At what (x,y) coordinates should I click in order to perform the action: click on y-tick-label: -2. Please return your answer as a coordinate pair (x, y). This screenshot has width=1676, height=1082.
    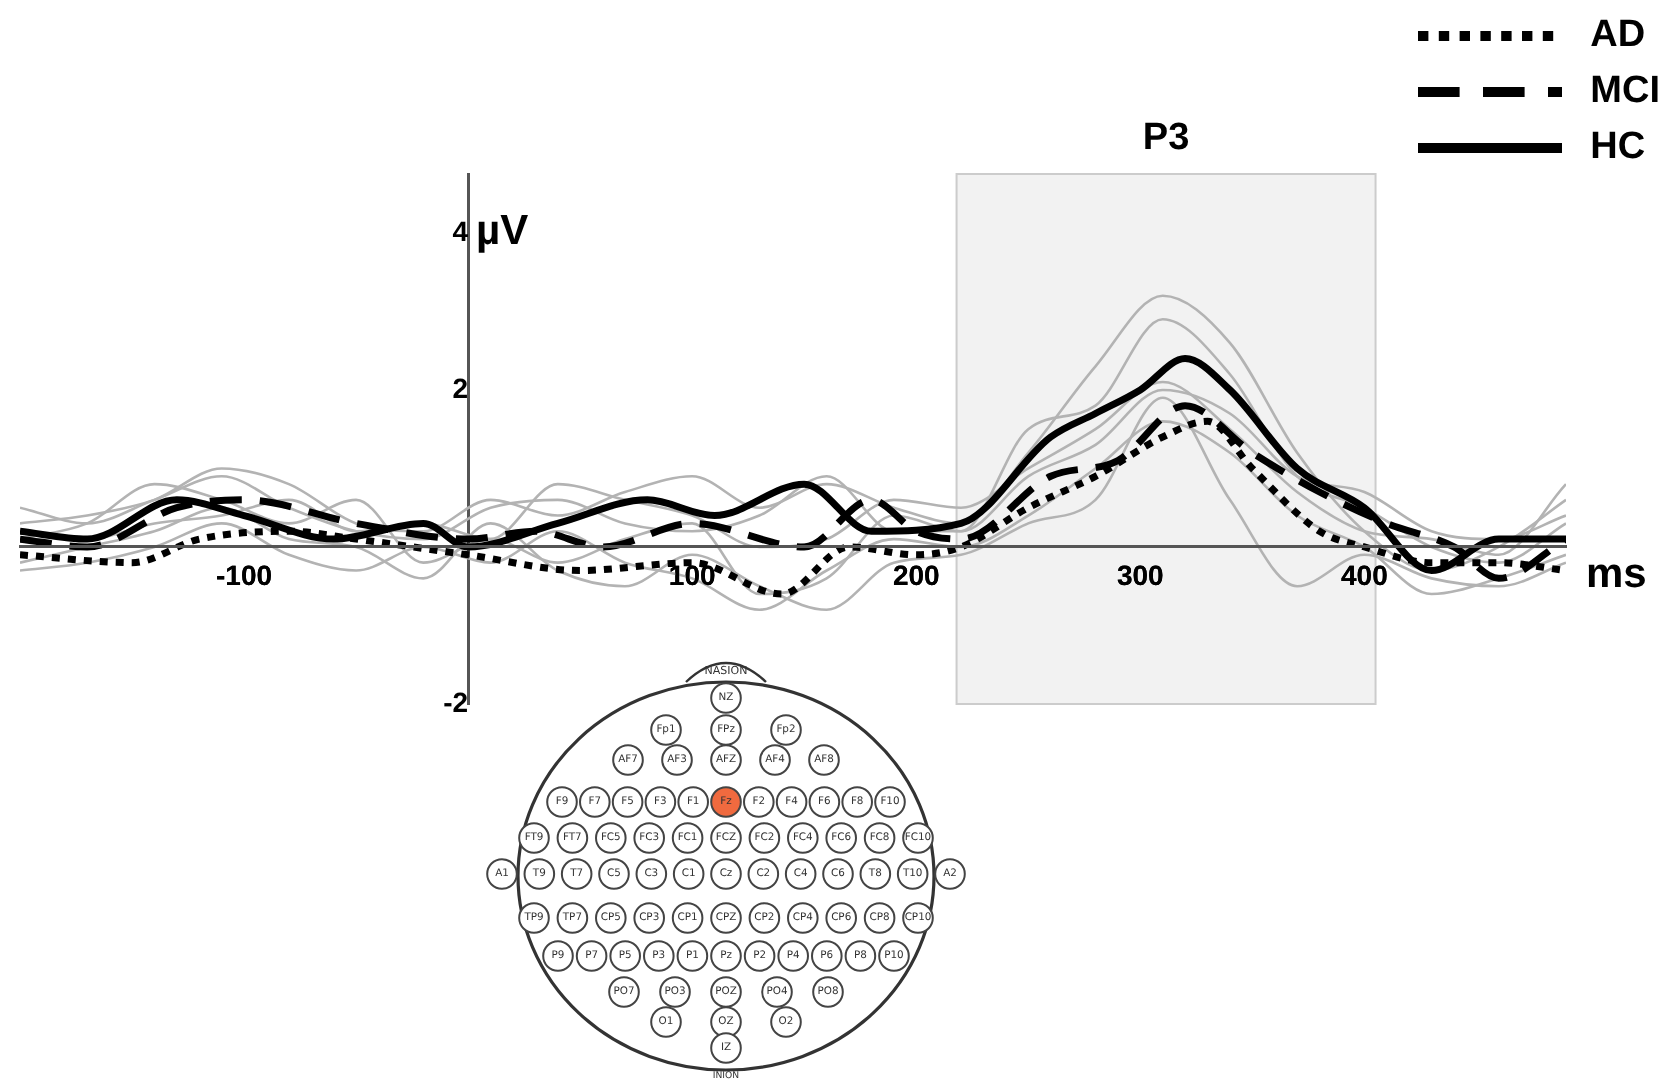
    Looking at the image, I should click on (456, 701).